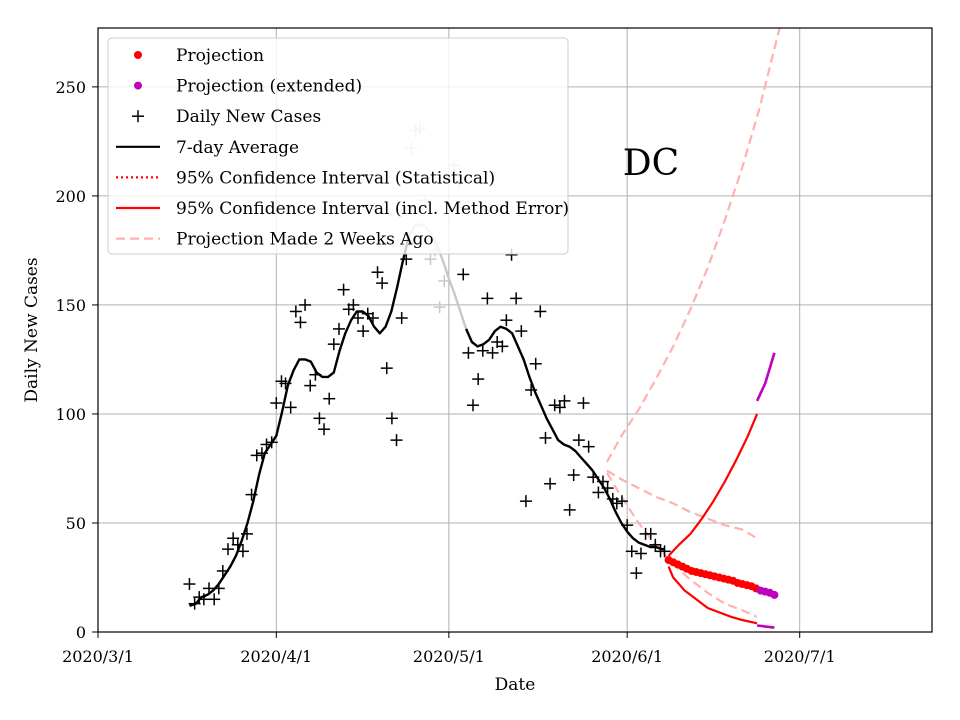  Describe the element at coordinates (515, 685) in the screenshot. I see `x-axis-label: Date` at that location.